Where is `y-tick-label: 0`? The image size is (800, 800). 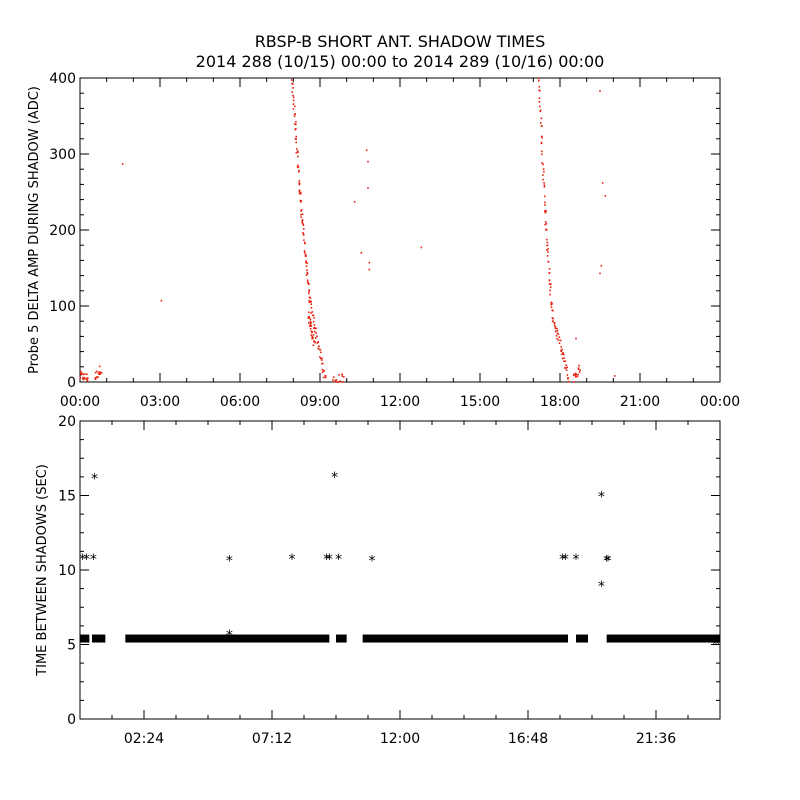 y-tick-label: 0 is located at coordinates (71, 383).